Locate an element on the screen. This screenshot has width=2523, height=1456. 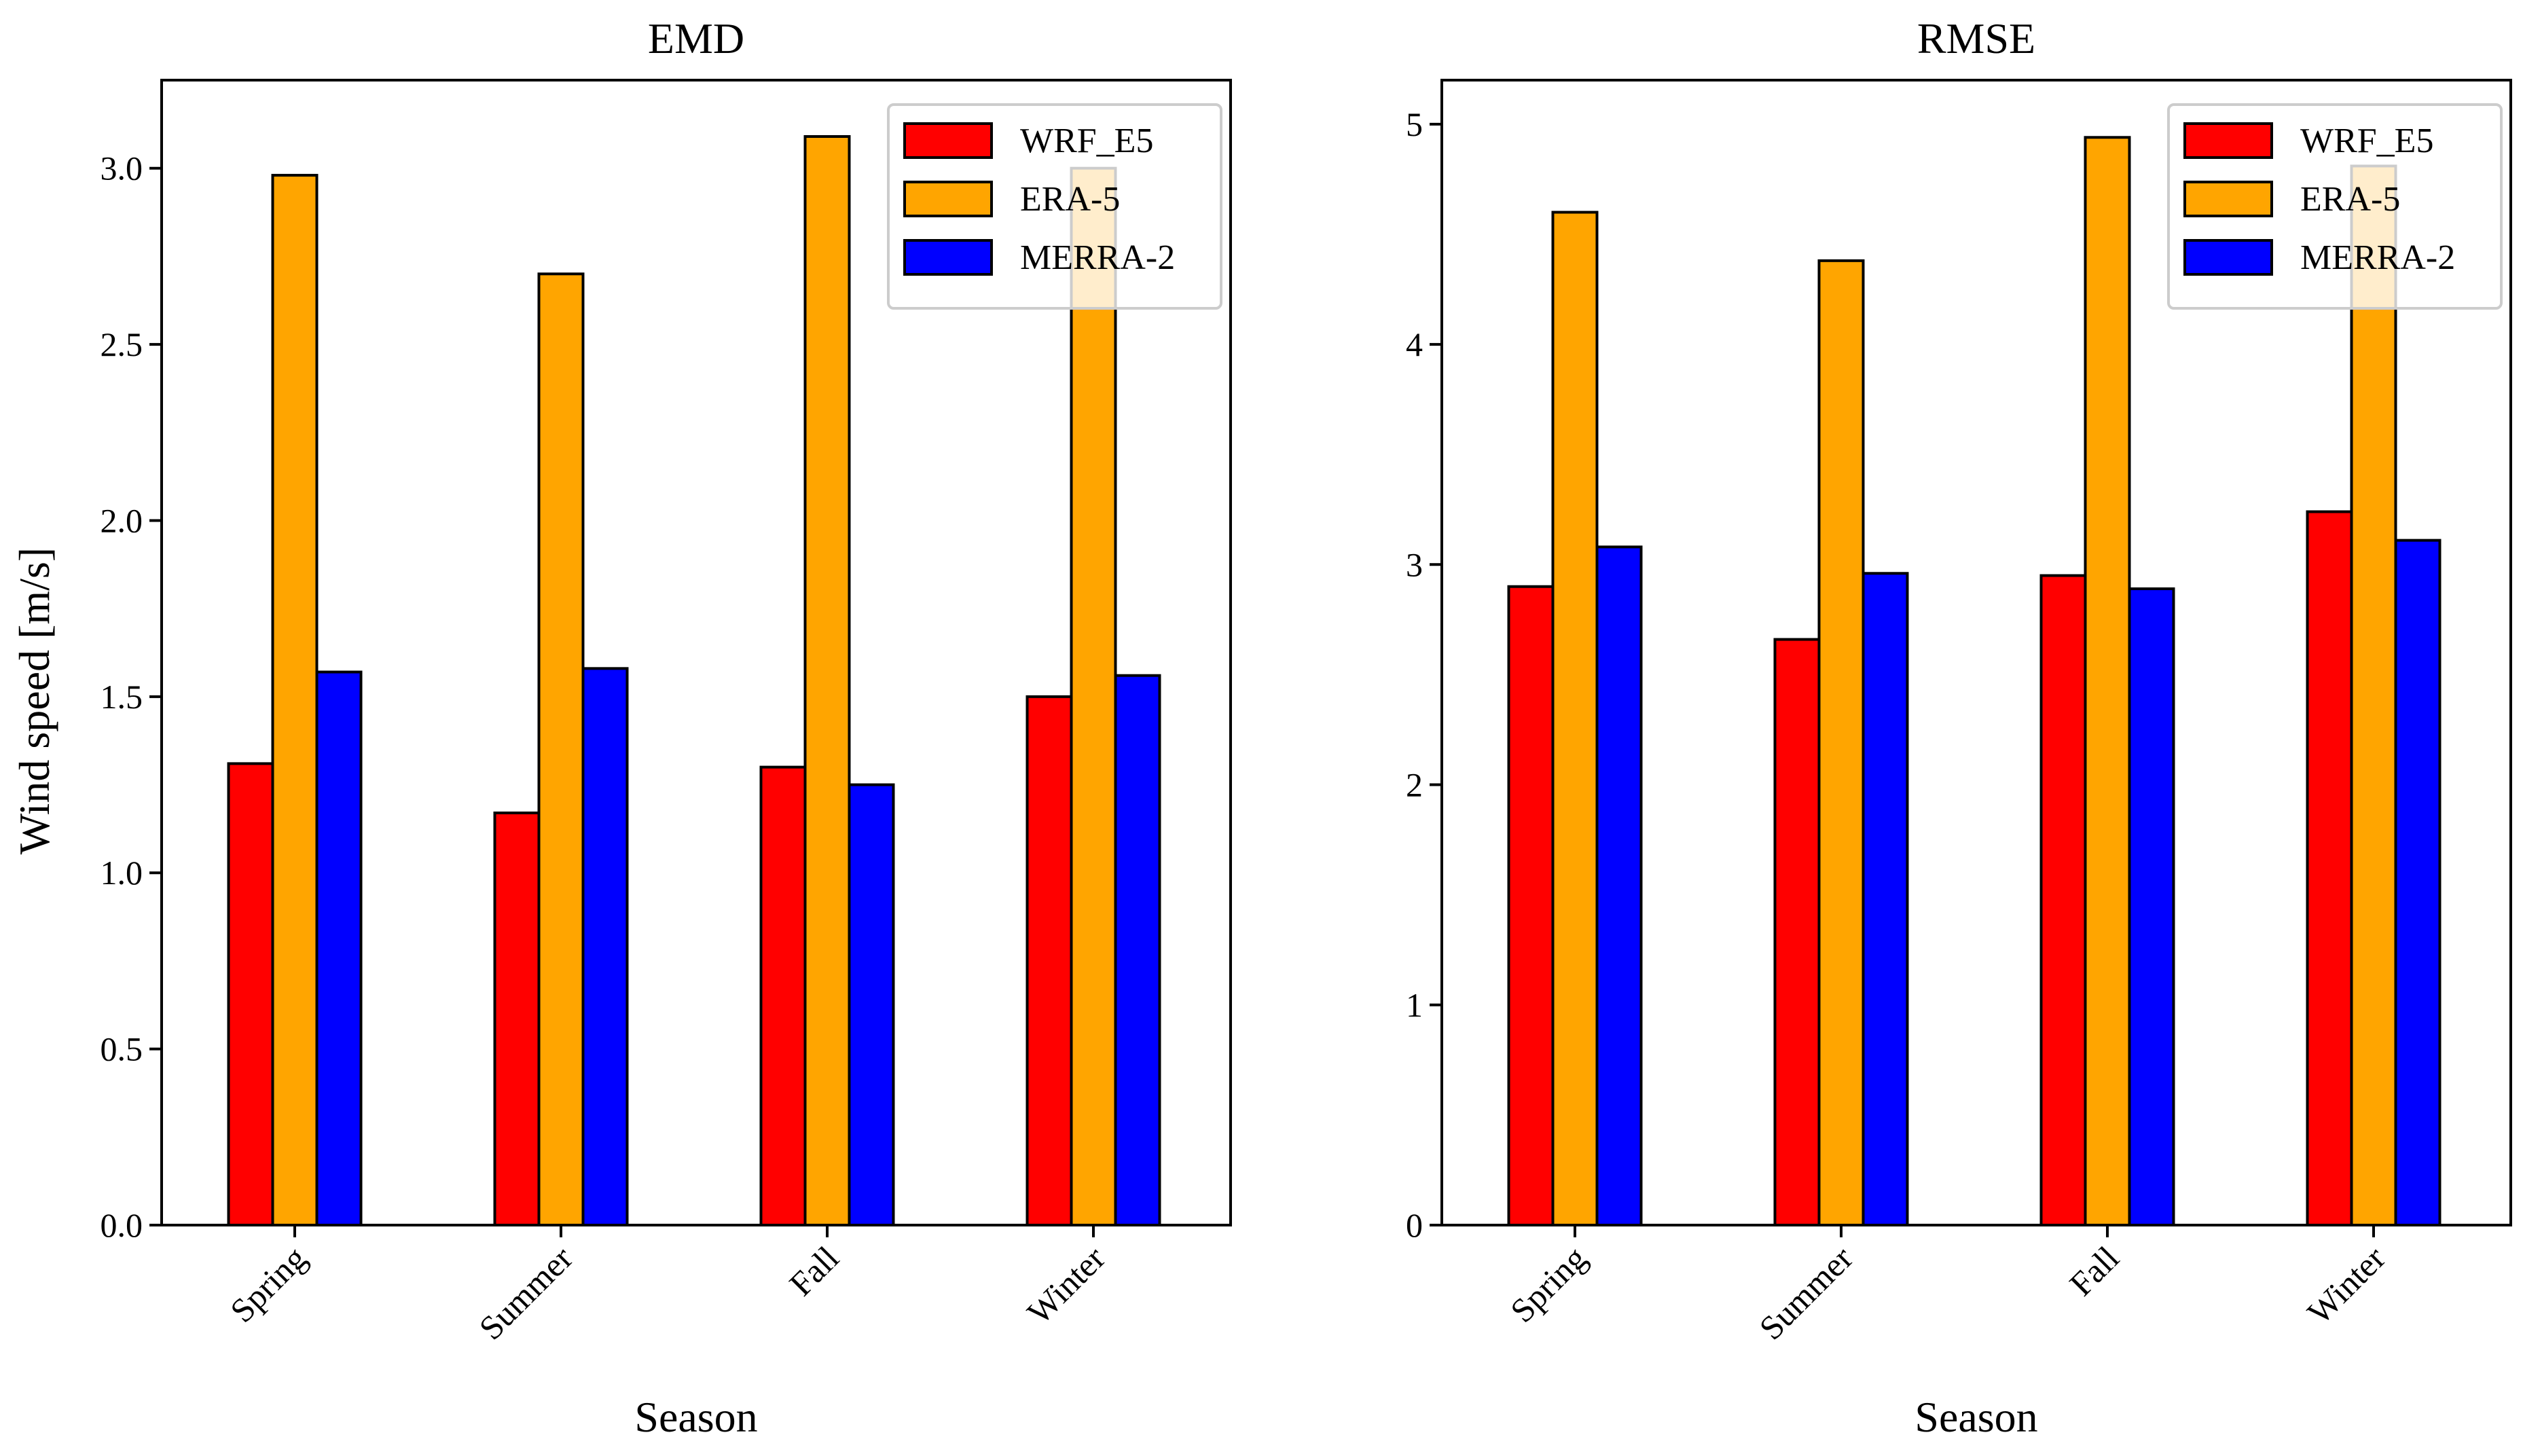
emd-x-axis-label: Season is located at coordinates (695, 1417).